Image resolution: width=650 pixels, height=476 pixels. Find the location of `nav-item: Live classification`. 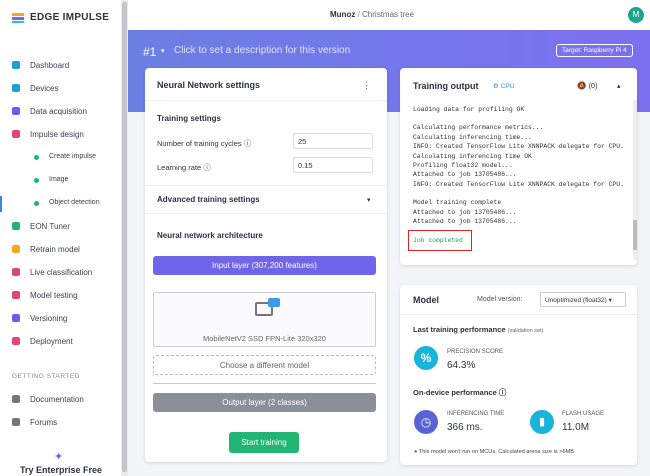

nav-item: Live classification is located at coordinates (61, 272).